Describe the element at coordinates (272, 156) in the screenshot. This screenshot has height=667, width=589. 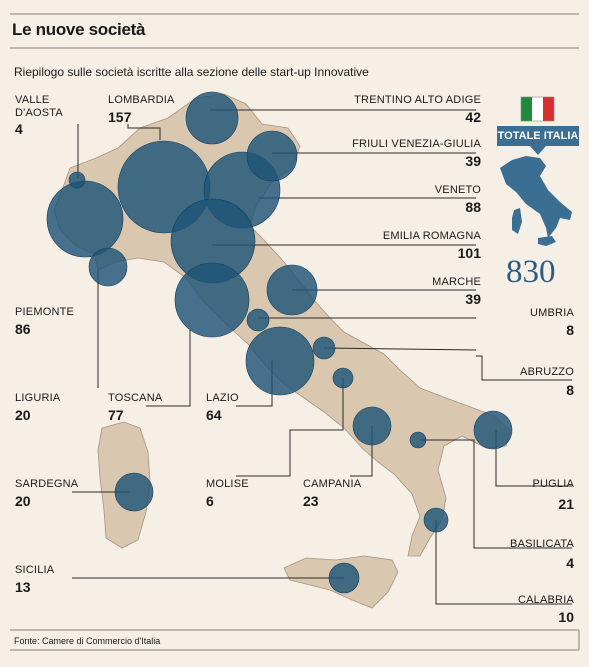
I see `bubble-friuli` at that location.